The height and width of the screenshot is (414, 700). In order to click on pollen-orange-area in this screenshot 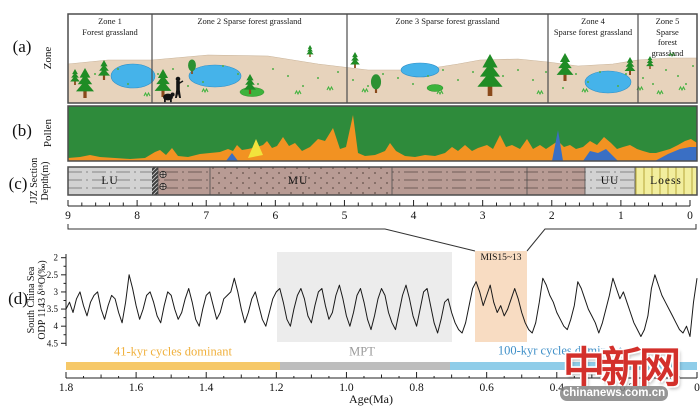, I will do `click(382, 138)`.